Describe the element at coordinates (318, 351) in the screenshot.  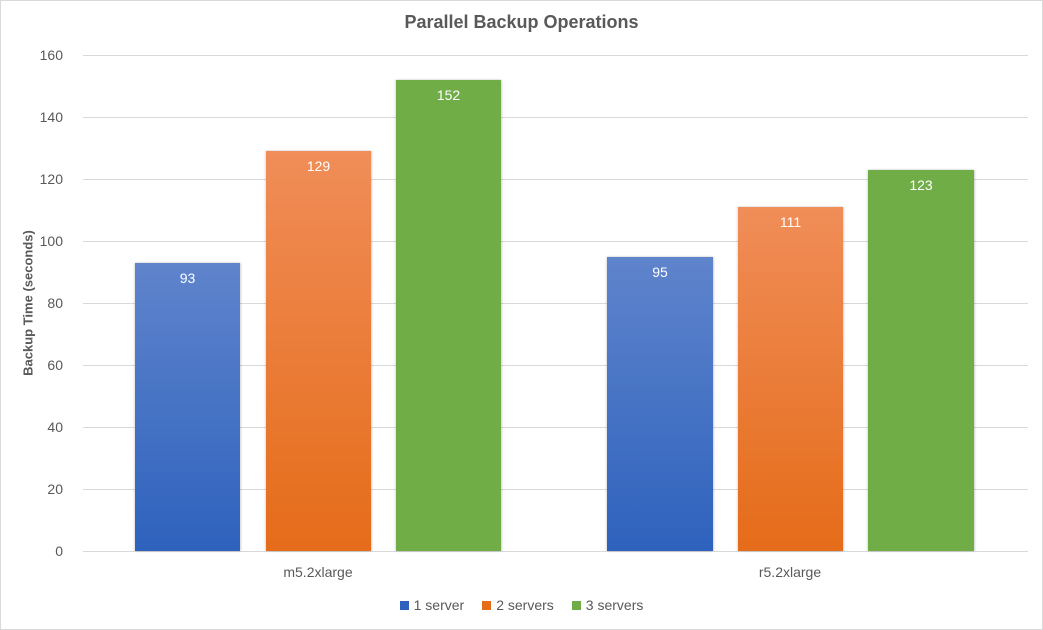
I see `bar-m5-2-servers: 129` at that location.